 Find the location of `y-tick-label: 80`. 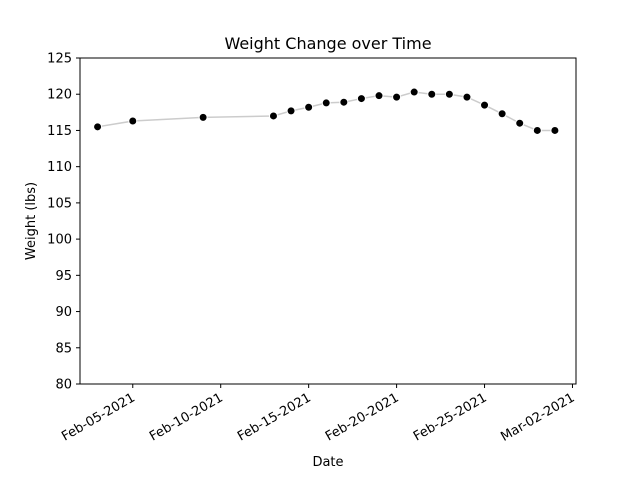

y-tick-label: 80 is located at coordinates (63, 385).